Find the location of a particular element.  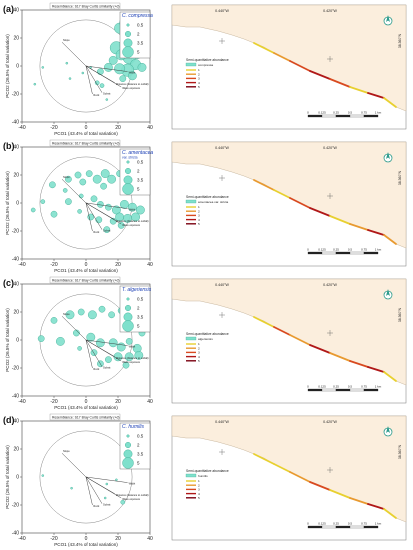

y-axis-label: PCO2 (26.5% of total variation) is located at coordinates (7, 66).